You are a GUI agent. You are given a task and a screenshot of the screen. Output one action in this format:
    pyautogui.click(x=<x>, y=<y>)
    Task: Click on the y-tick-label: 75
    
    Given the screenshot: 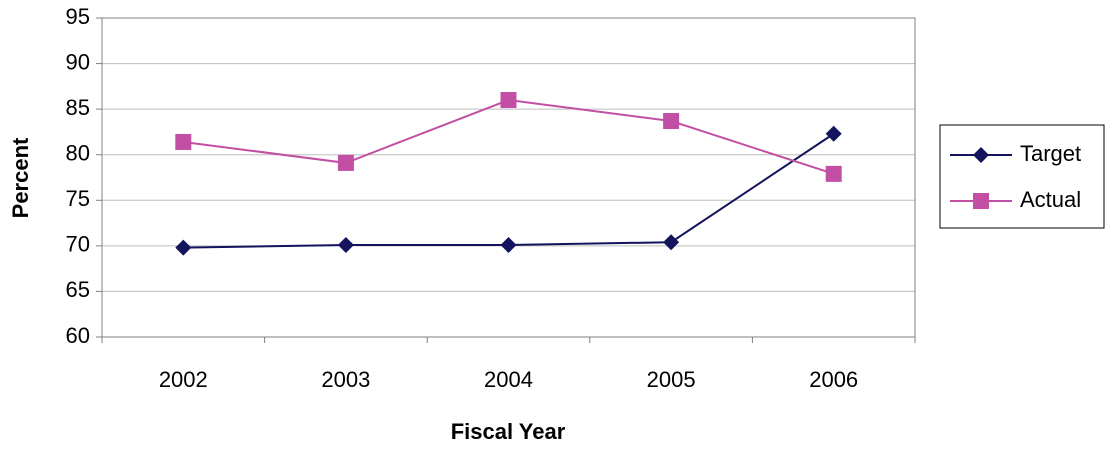 What is the action you would take?
    pyautogui.click(x=78, y=198)
    